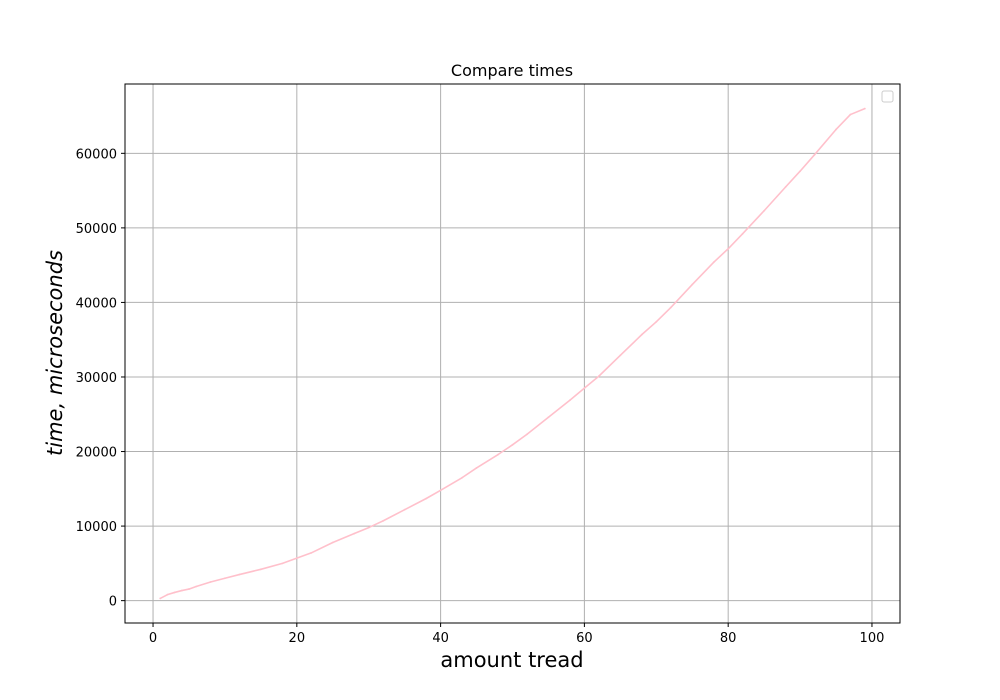  Describe the element at coordinates (297, 638) in the screenshot. I see `x-tick-label: 20` at that location.